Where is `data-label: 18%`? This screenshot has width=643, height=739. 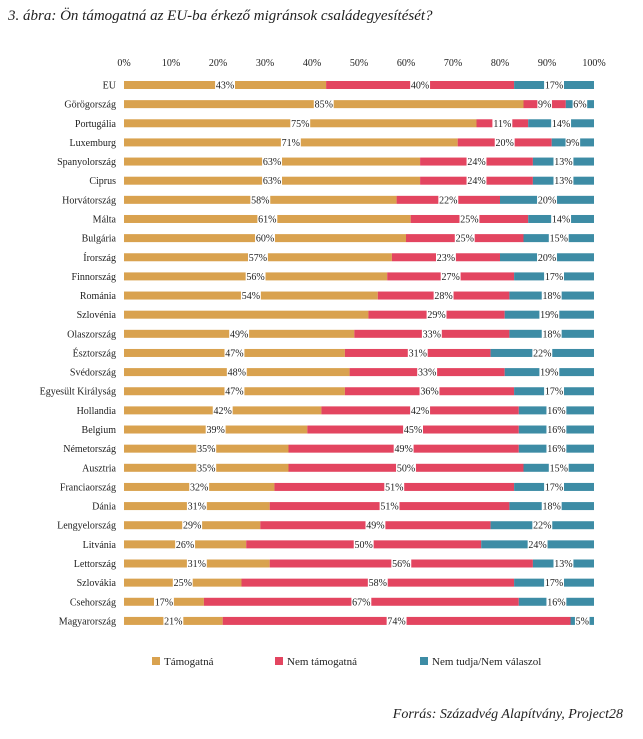
data-label: 18% is located at coordinates (552, 296).